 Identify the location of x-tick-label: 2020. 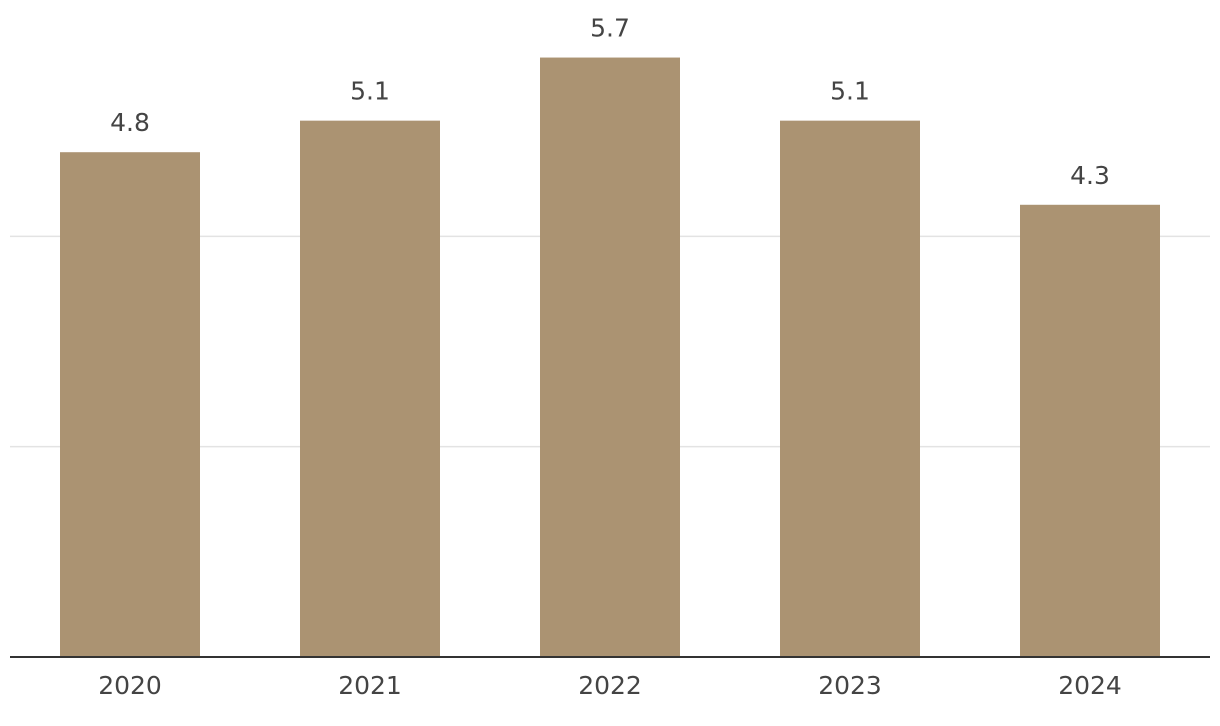
(130, 685).